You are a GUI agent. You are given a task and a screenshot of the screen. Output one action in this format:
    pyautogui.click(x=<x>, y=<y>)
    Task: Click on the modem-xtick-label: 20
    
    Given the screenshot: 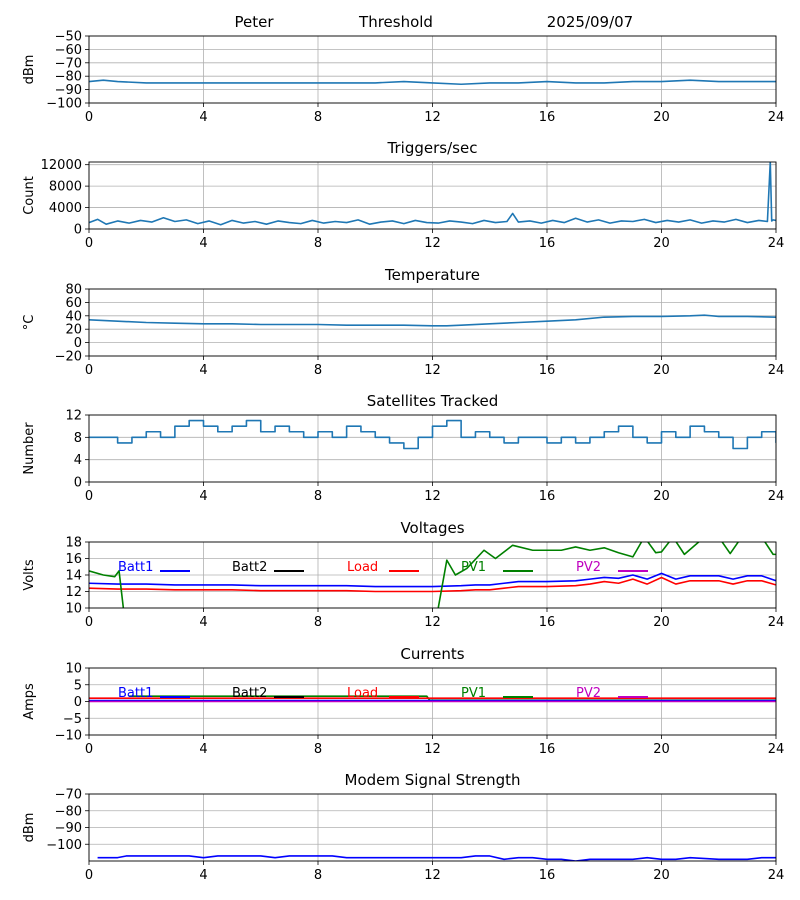 What is the action you would take?
    pyautogui.click(x=661, y=875)
    